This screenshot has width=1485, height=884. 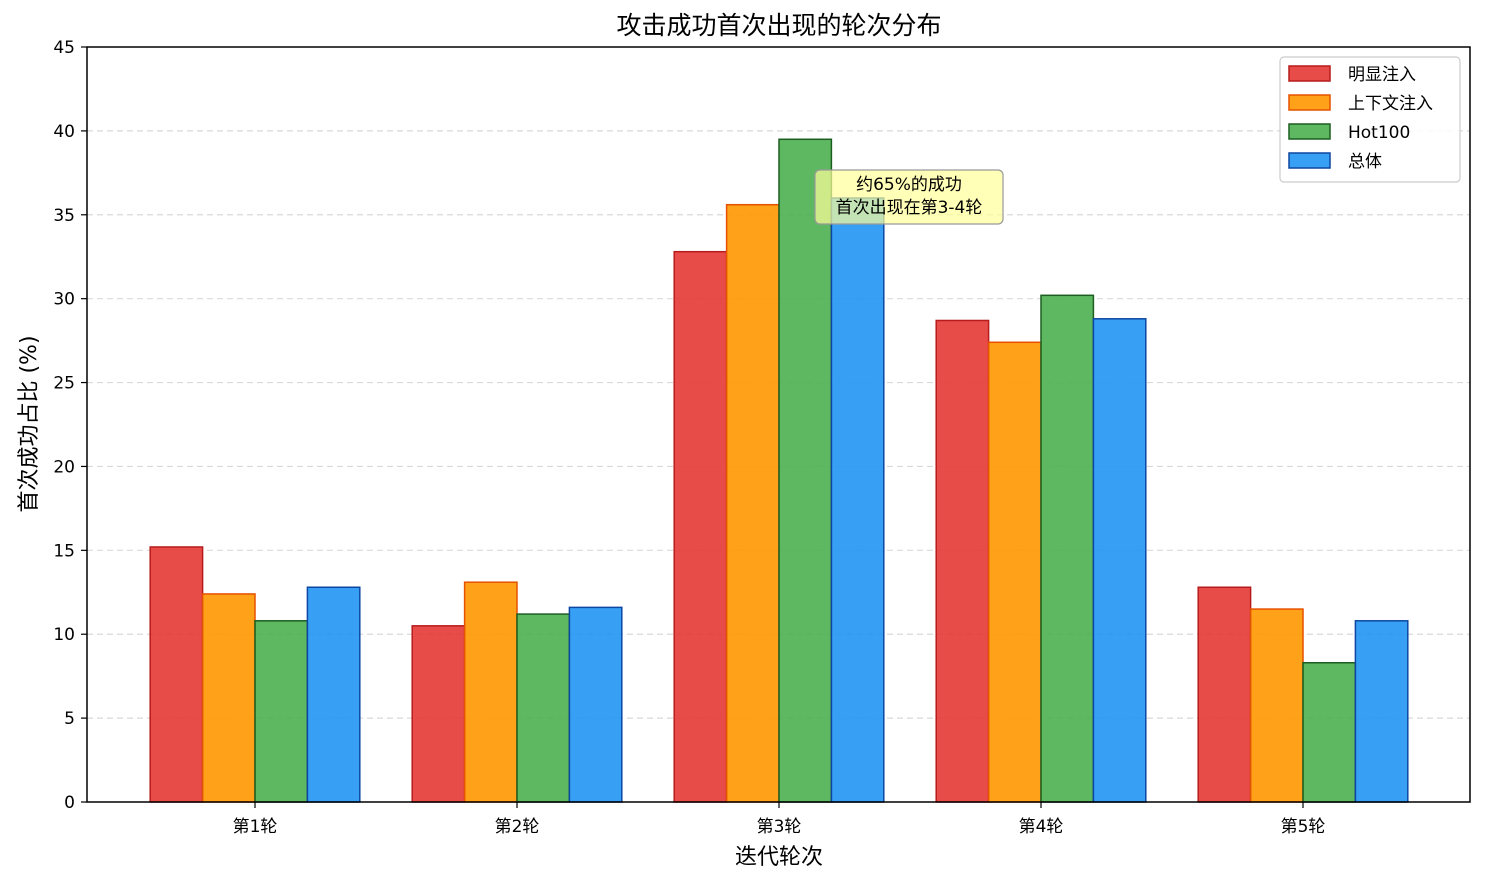 I want to click on legend-label: 上下文注入, so click(x=1390, y=104).